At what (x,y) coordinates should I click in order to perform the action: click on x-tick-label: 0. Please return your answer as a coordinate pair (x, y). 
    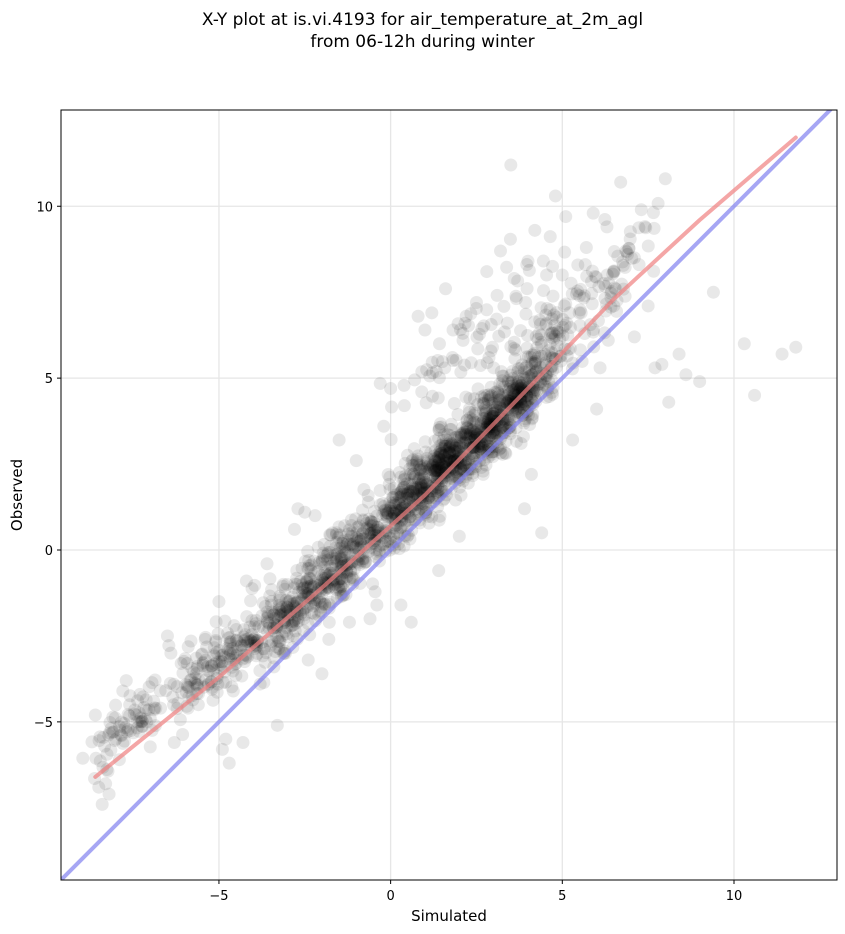
    Looking at the image, I should click on (390, 896).